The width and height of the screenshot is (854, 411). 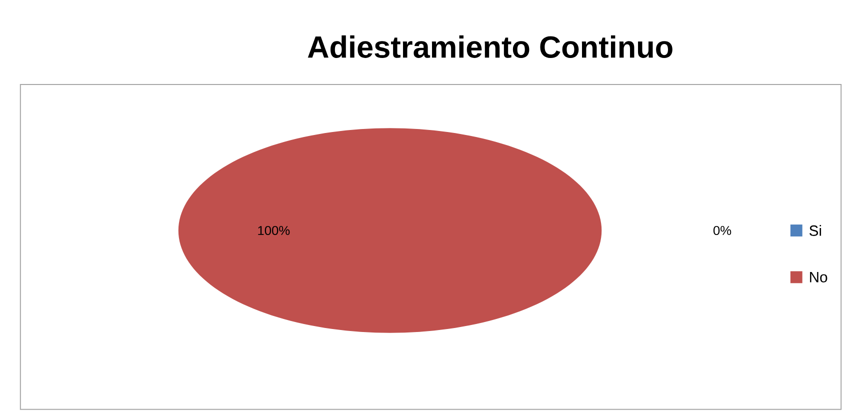 What do you see at coordinates (819, 277) in the screenshot?
I see `legend-label: No` at bounding box center [819, 277].